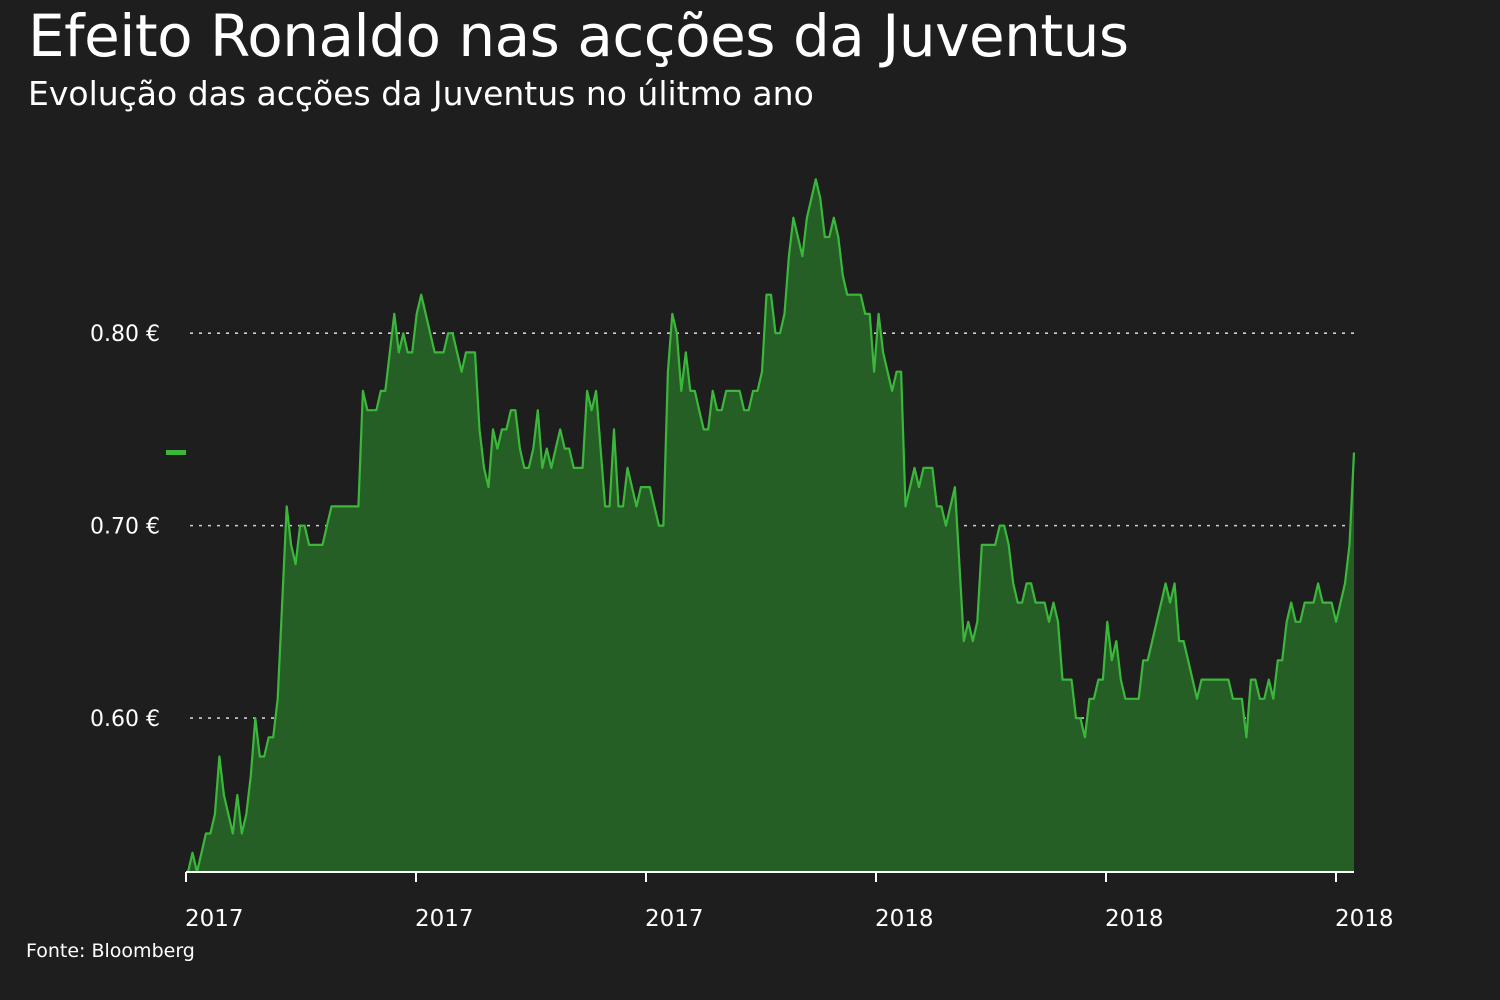  I want to click on y-tick-label: 0.70 €, so click(125, 527).